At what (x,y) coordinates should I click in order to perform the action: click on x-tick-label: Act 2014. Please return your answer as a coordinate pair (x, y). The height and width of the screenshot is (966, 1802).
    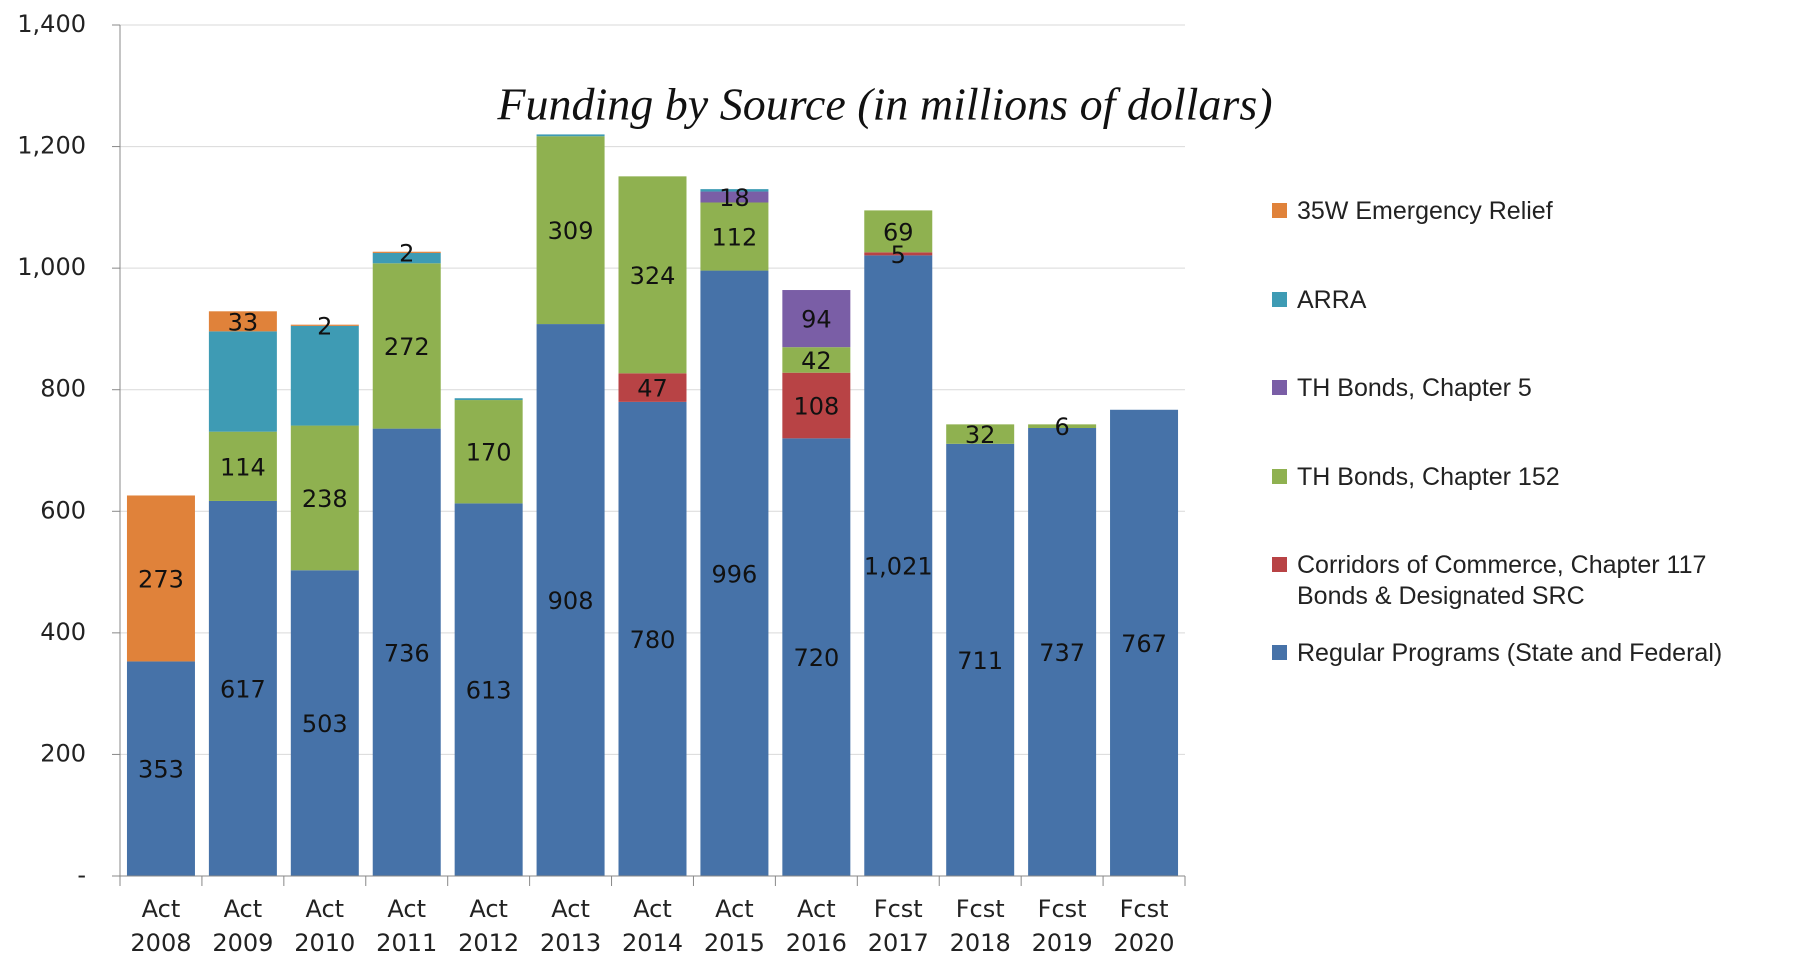
    Looking at the image, I should click on (652, 926).